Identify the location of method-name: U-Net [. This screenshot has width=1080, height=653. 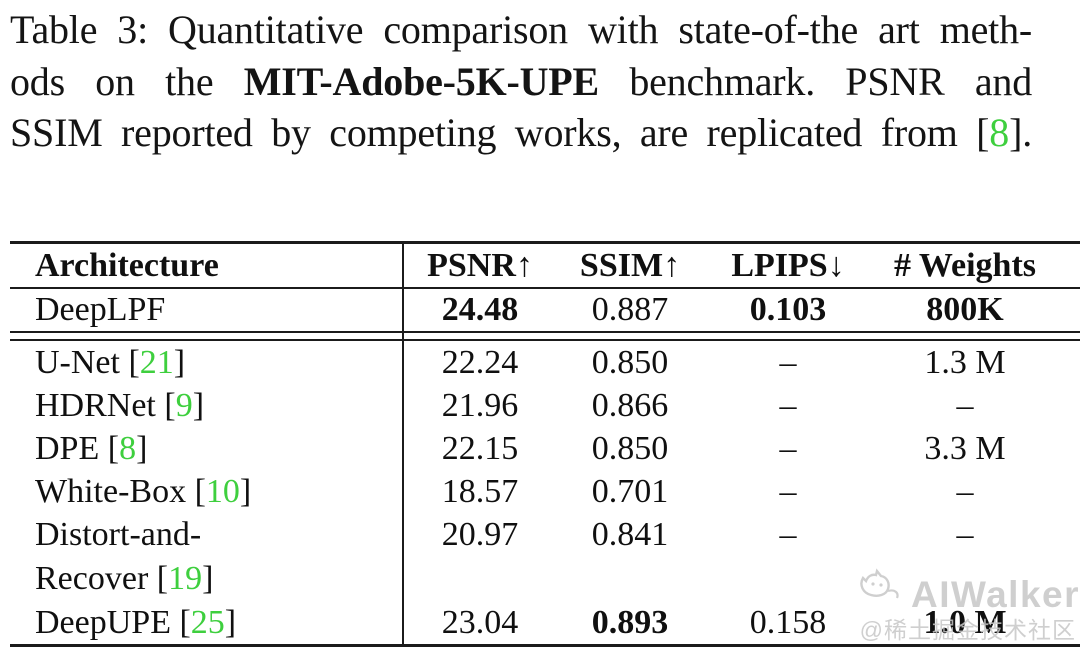
(87, 362).